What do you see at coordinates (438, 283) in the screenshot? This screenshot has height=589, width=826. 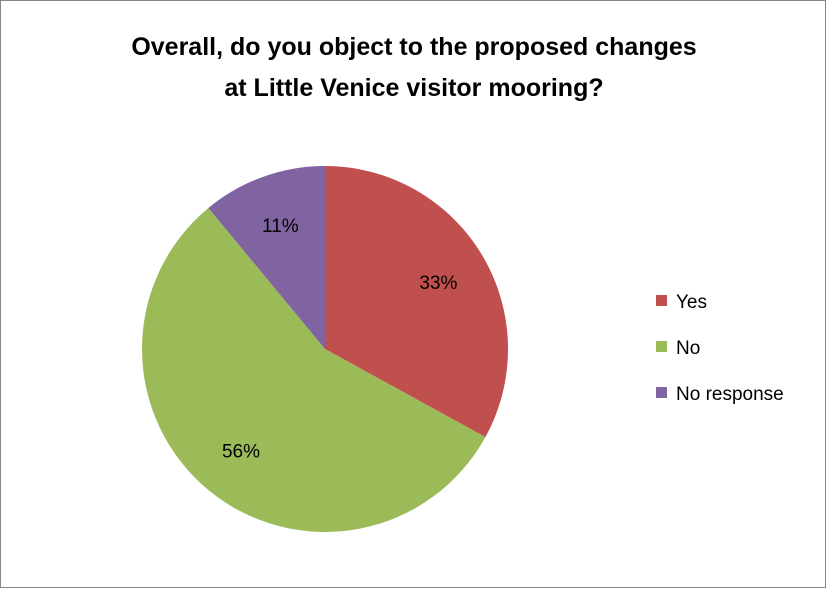 I see `data-label-yes: 33%` at bounding box center [438, 283].